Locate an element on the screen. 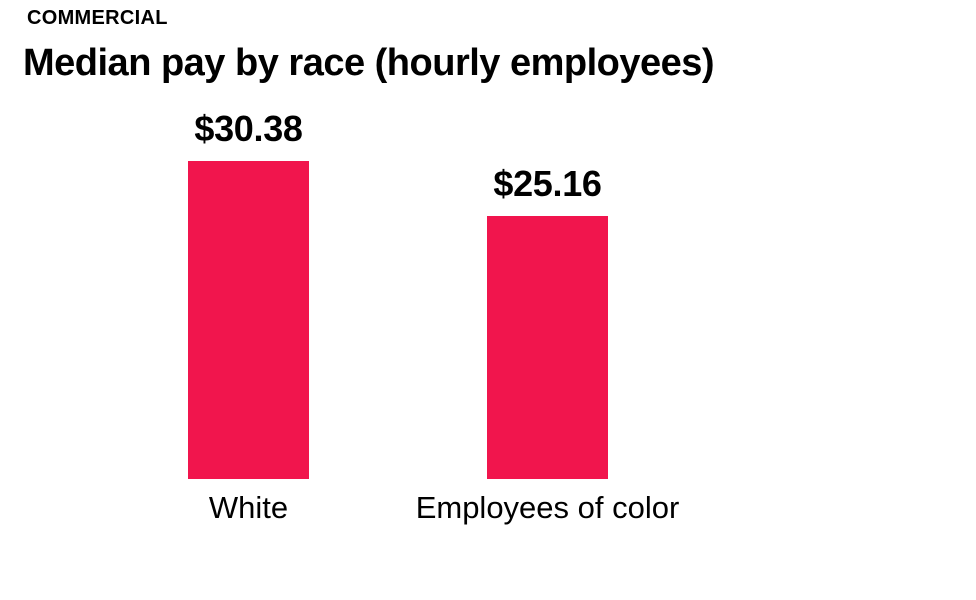  x-axis-label-employees-of-color: Employees of color is located at coordinates (547, 507).